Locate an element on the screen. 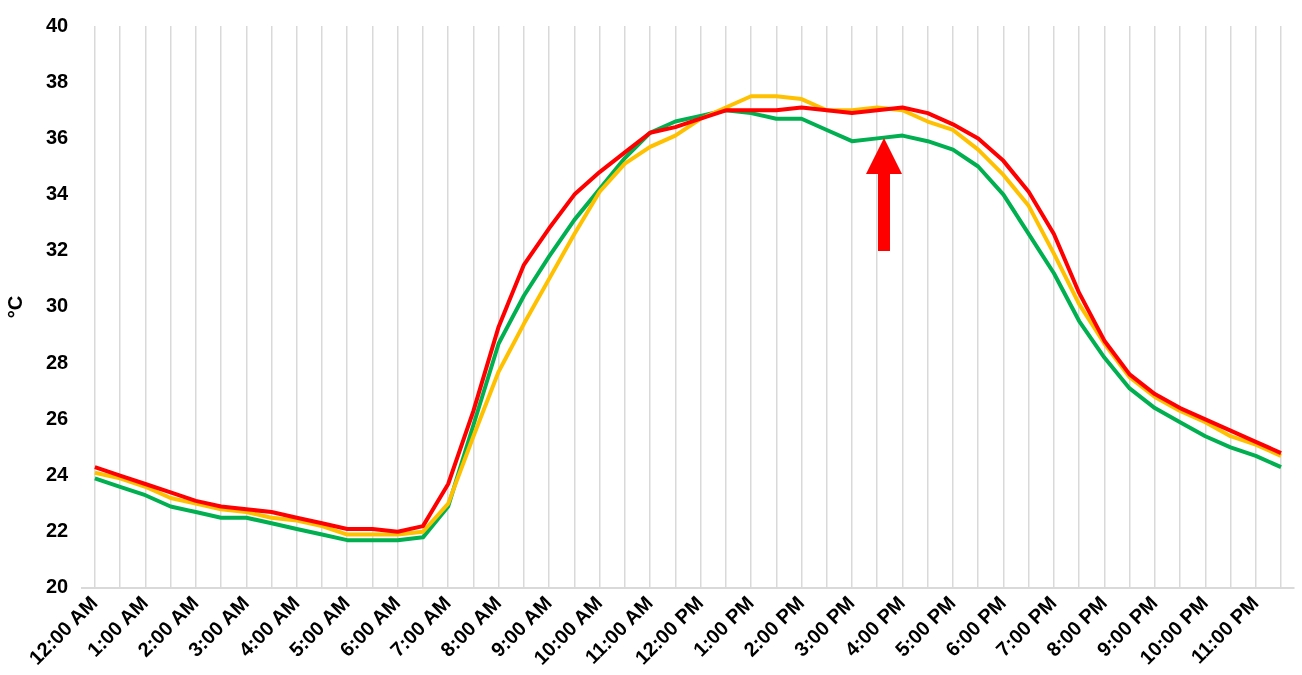 Image resolution: width=1302 pixels, height=675 pixels. y-tick-label: 20 is located at coordinates (57, 586).